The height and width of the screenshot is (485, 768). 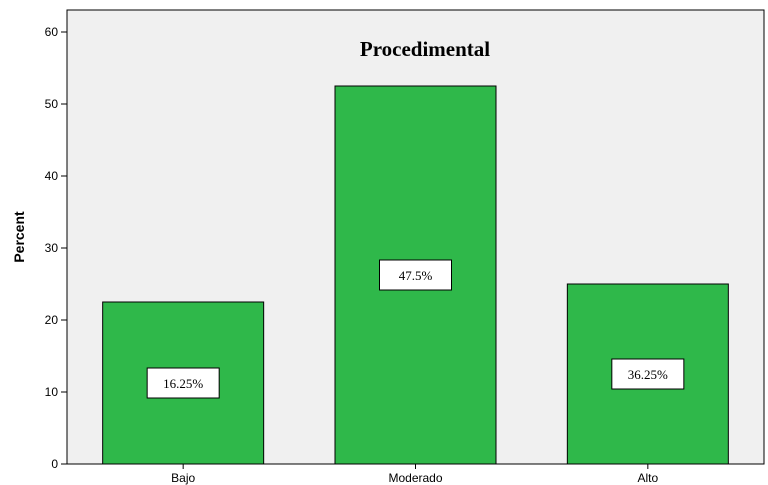 I want to click on y-tick-label: 60, so click(x=52, y=32).